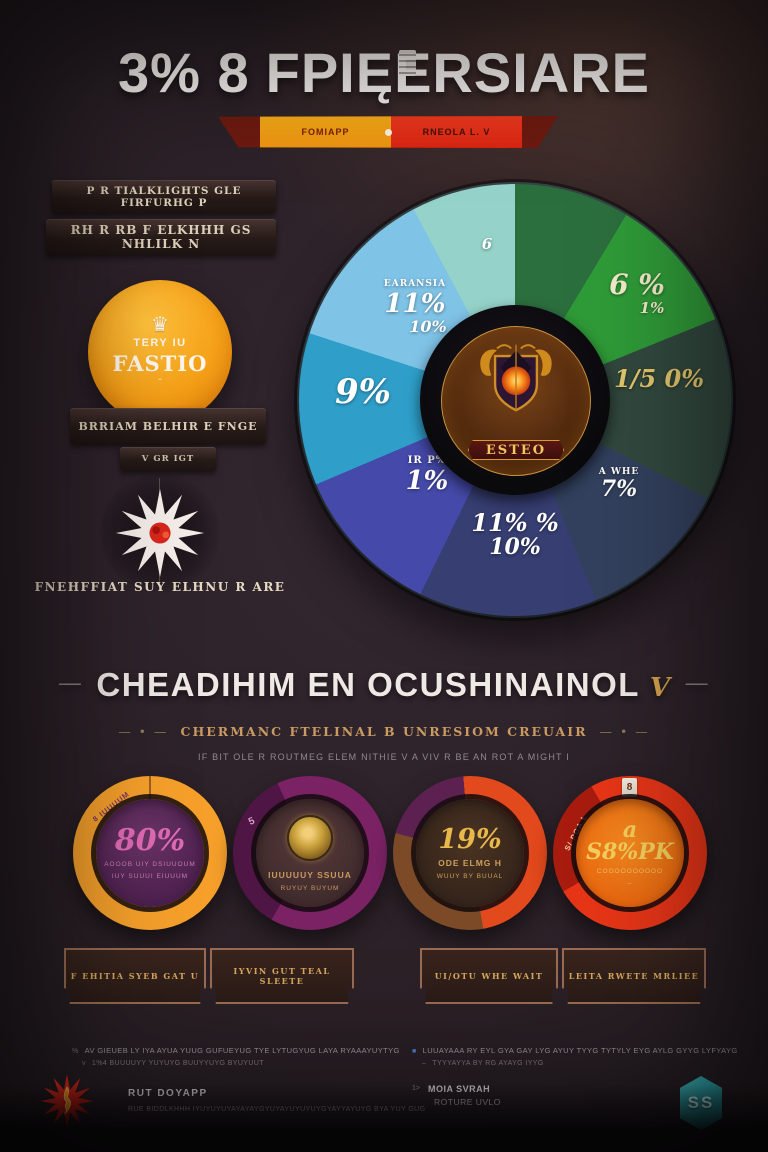  What do you see at coordinates (630, 883) in the screenshot?
I see `donut4-caption2: –` at bounding box center [630, 883].